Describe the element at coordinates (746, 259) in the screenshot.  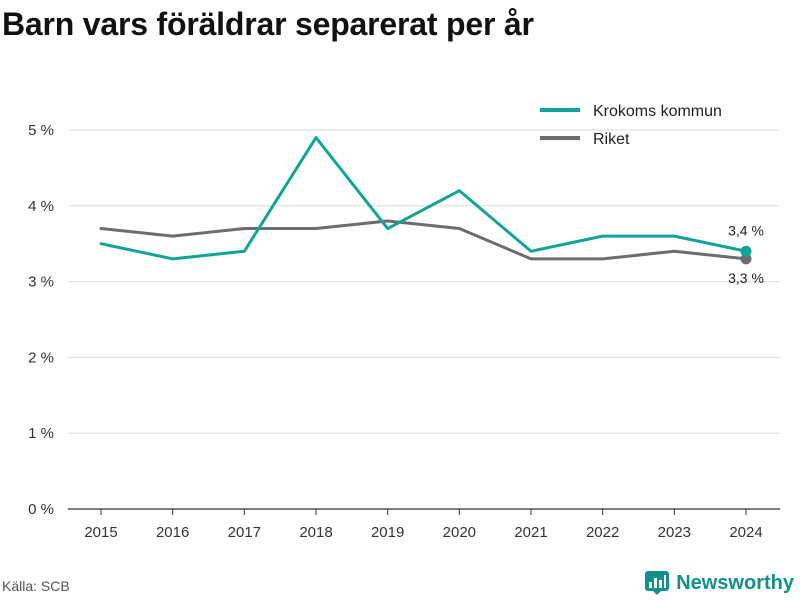
I see `end-point-riket` at that location.